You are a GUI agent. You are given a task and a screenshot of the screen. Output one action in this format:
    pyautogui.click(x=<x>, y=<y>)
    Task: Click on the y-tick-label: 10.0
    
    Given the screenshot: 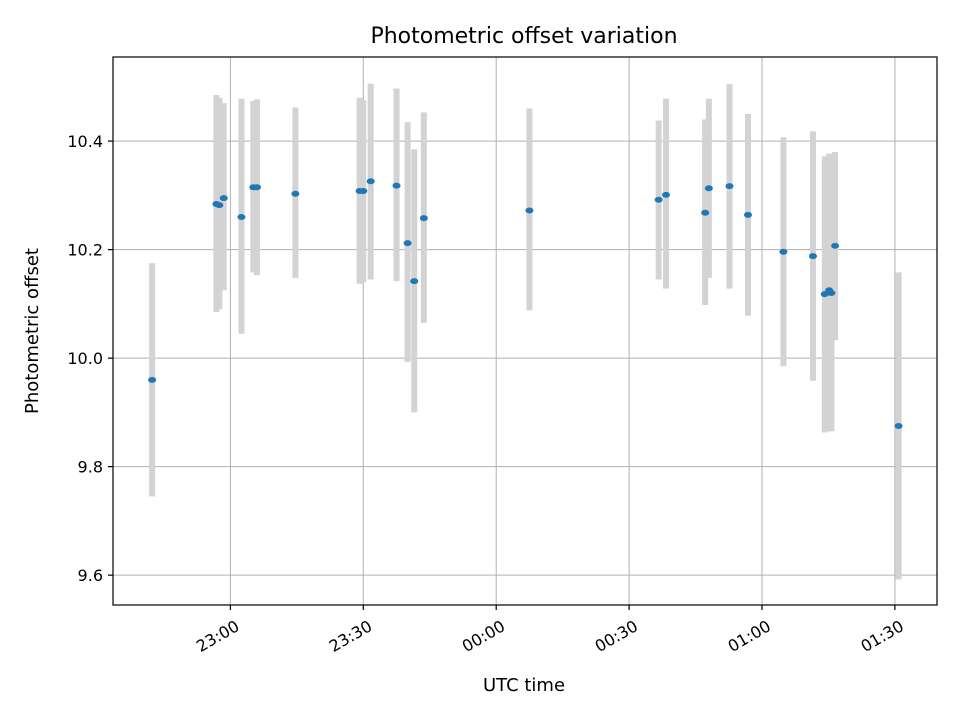 What is the action you would take?
    pyautogui.click(x=85, y=358)
    